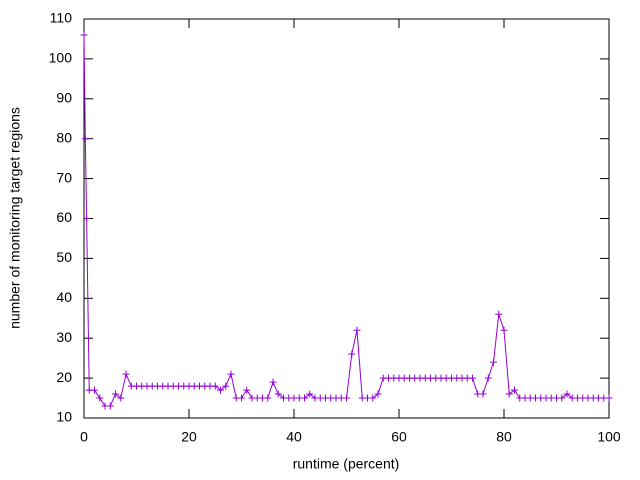 This screenshot has height=480, width=640. I want to click on y-axis-label: number of monitoring target regions, so click(15, 218).